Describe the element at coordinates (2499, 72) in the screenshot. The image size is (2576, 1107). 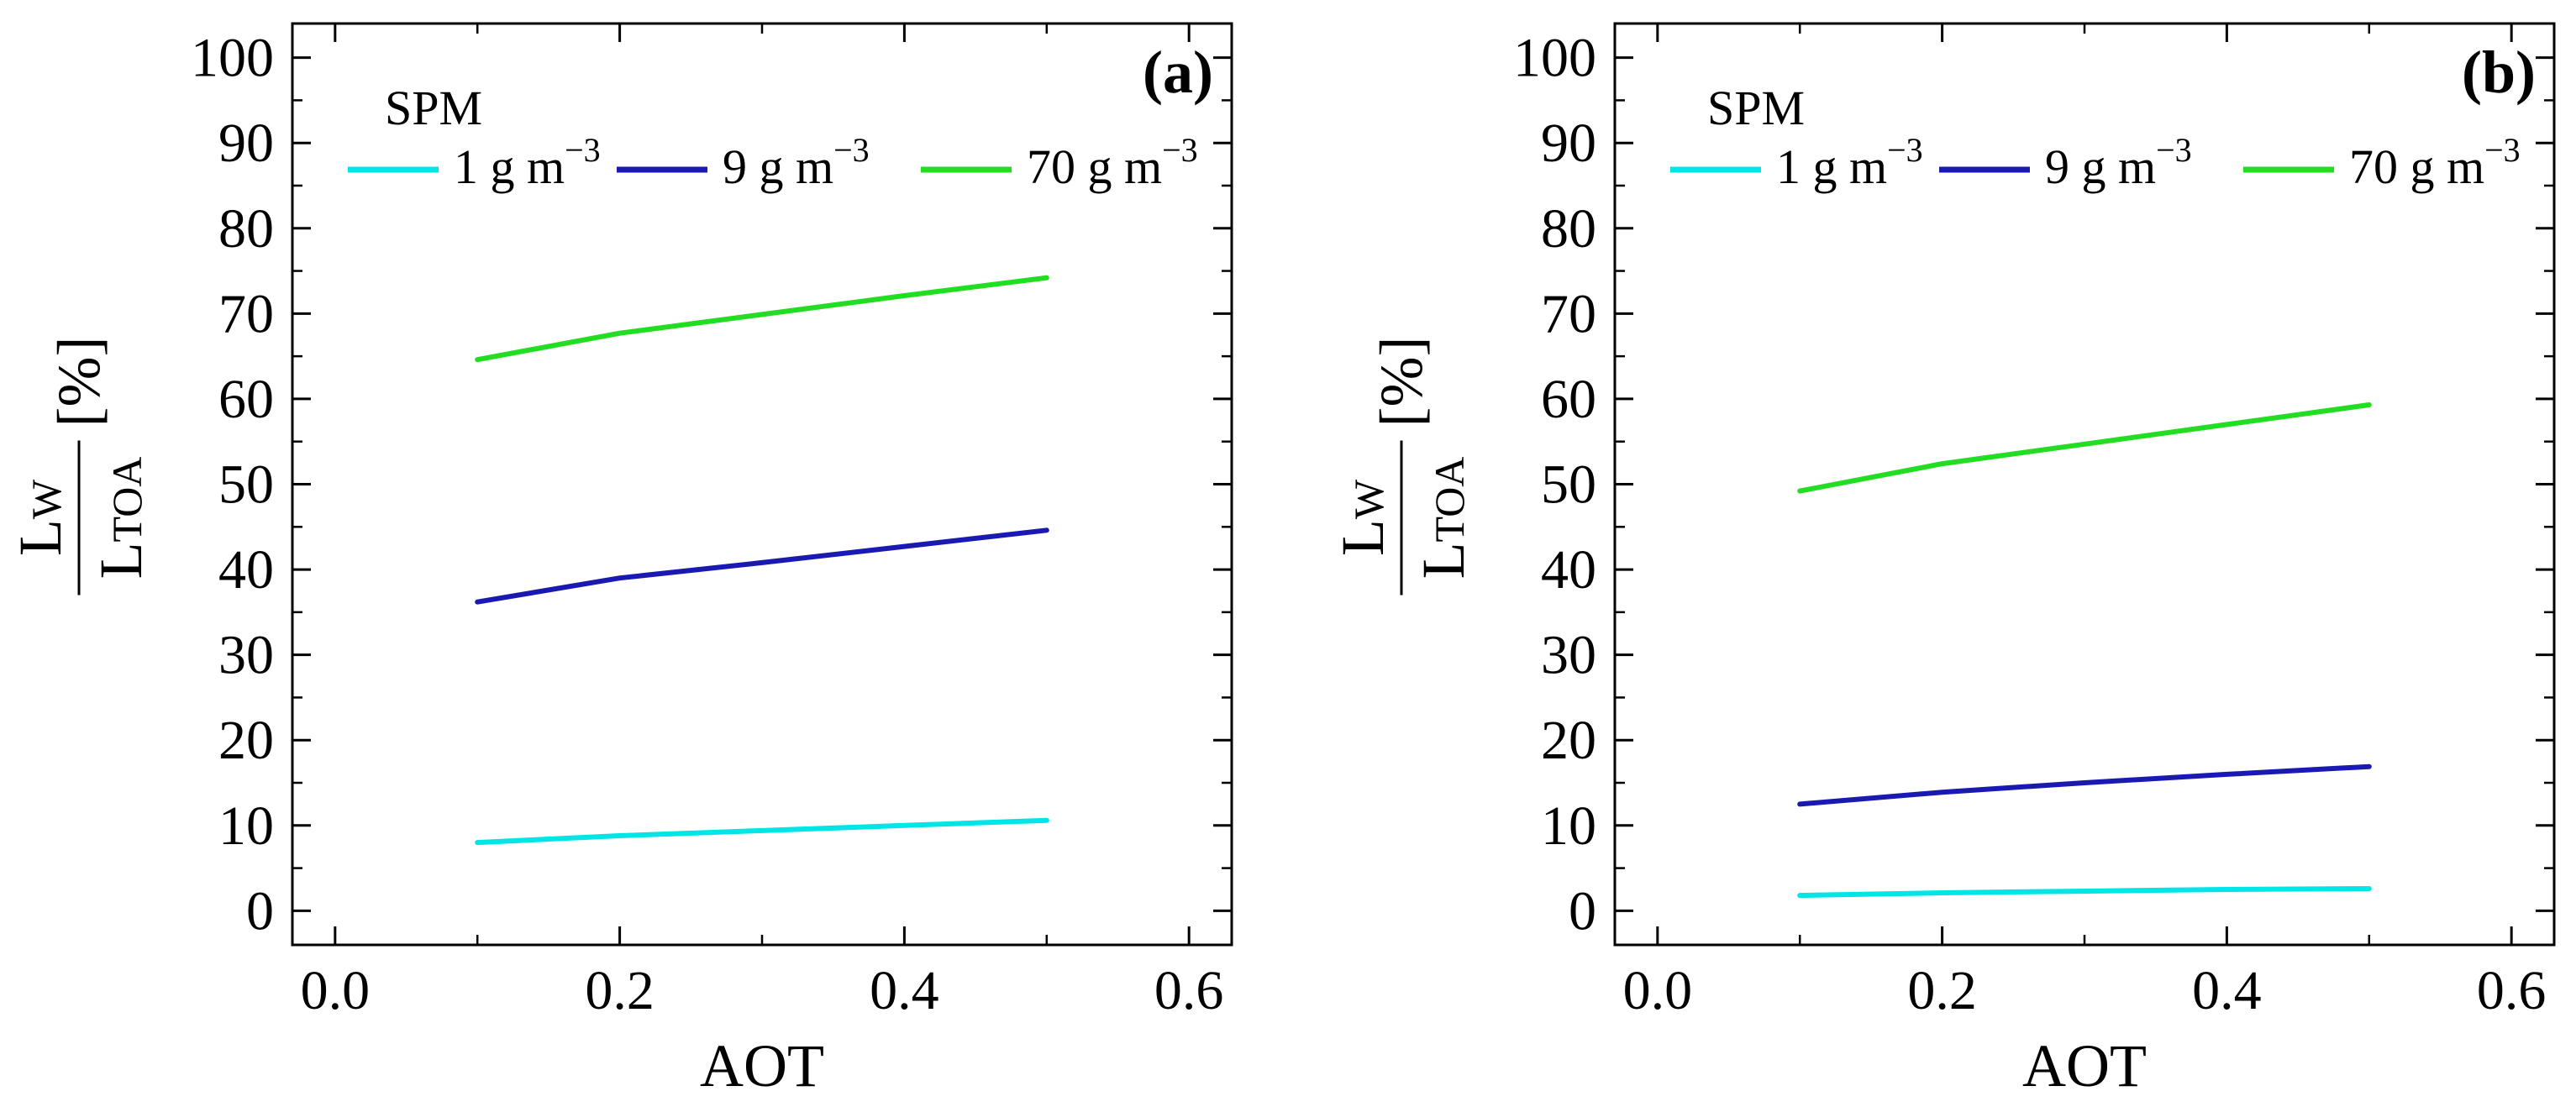
I see `panel-label: (b)` at that location.